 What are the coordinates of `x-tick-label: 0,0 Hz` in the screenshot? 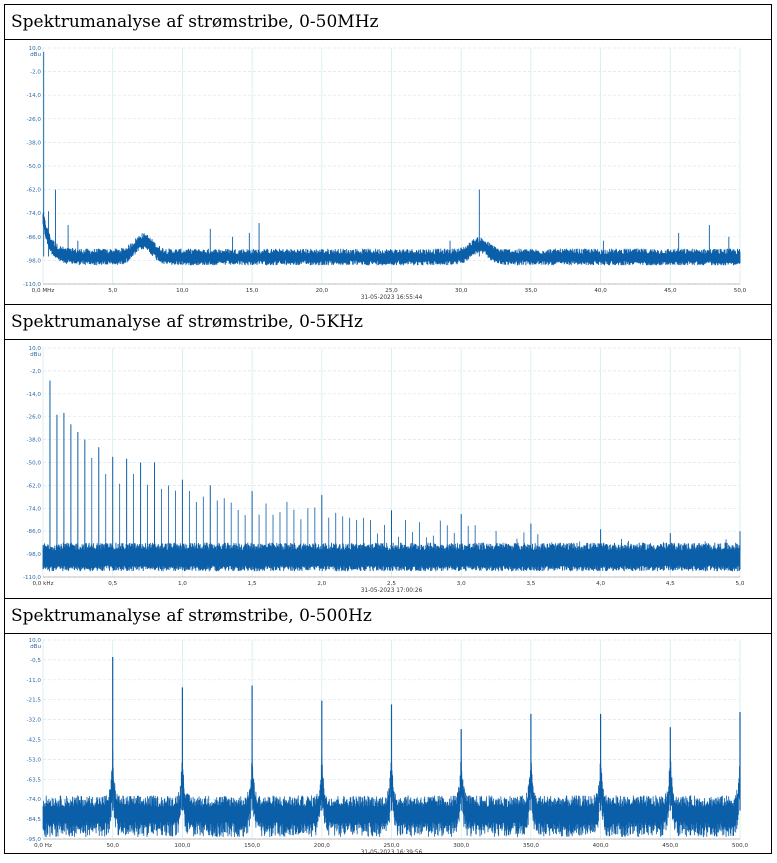 It's located at (43, 846).